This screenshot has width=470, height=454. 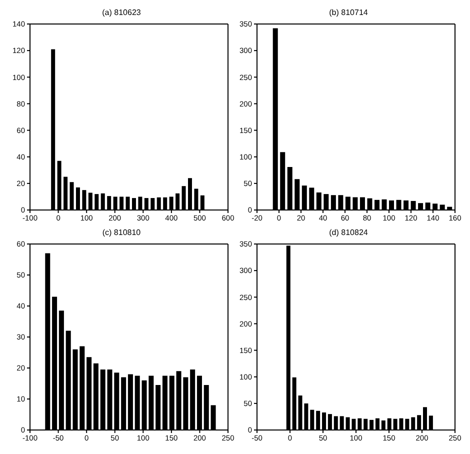 What do you see at coordinates (348, 13) in the screenshot?
I see `chart-title: (b) 810714` at bounding box center [348, 13].